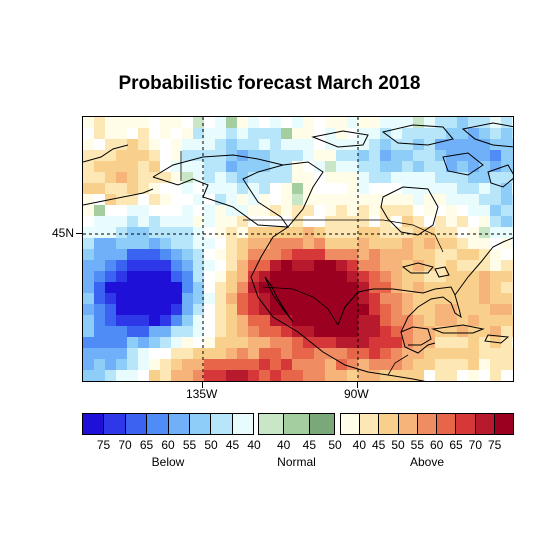  I want to click on legend-below-tick-label: 45, so click(232, 445).